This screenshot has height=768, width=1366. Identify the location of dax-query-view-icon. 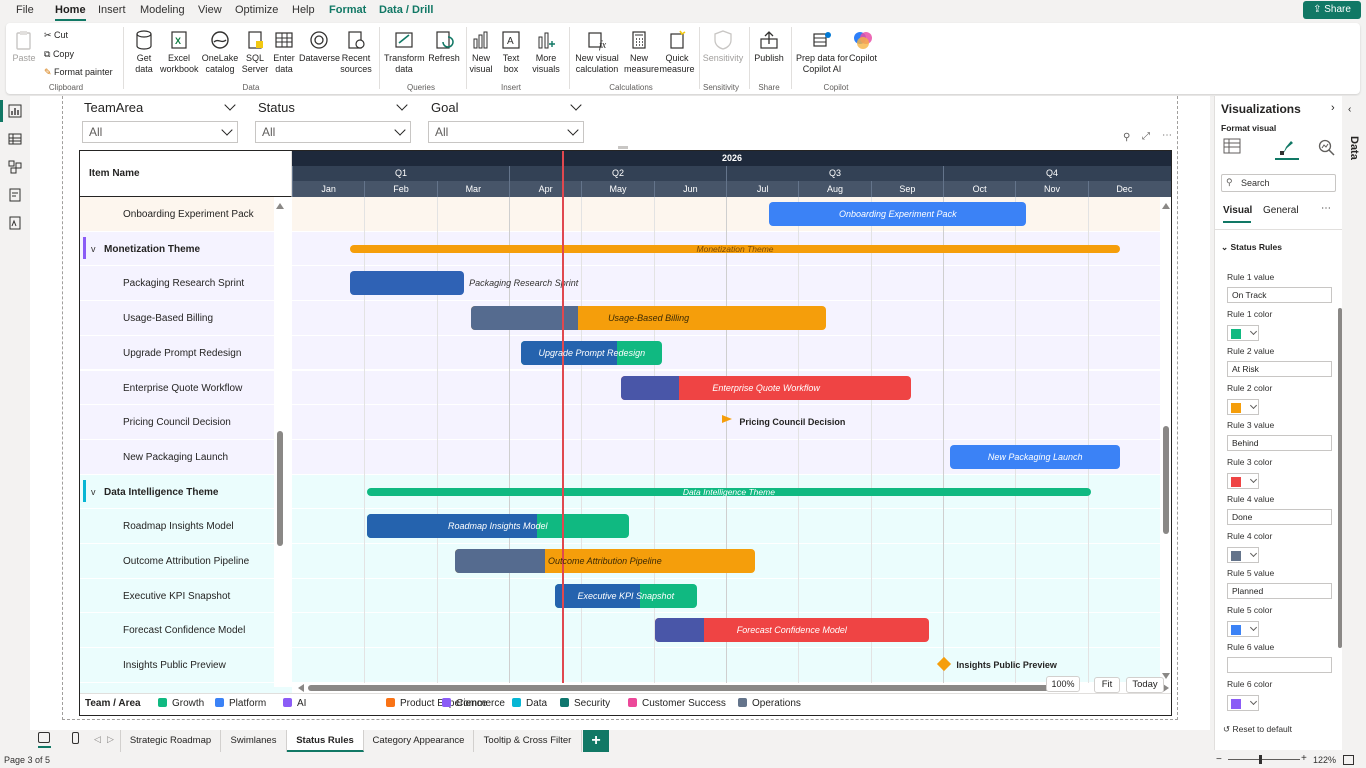
(15, 195).